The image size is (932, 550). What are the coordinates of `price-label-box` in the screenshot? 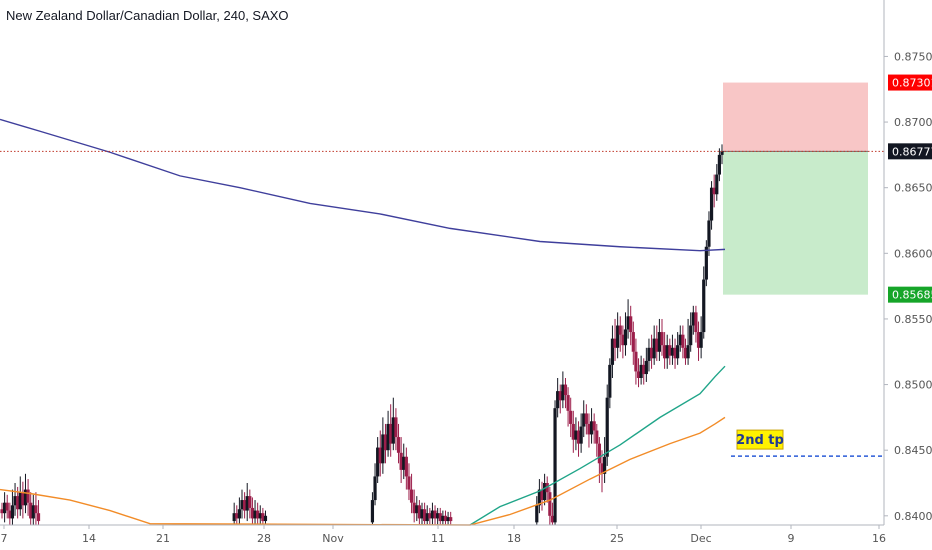 It's located at (910, 151).